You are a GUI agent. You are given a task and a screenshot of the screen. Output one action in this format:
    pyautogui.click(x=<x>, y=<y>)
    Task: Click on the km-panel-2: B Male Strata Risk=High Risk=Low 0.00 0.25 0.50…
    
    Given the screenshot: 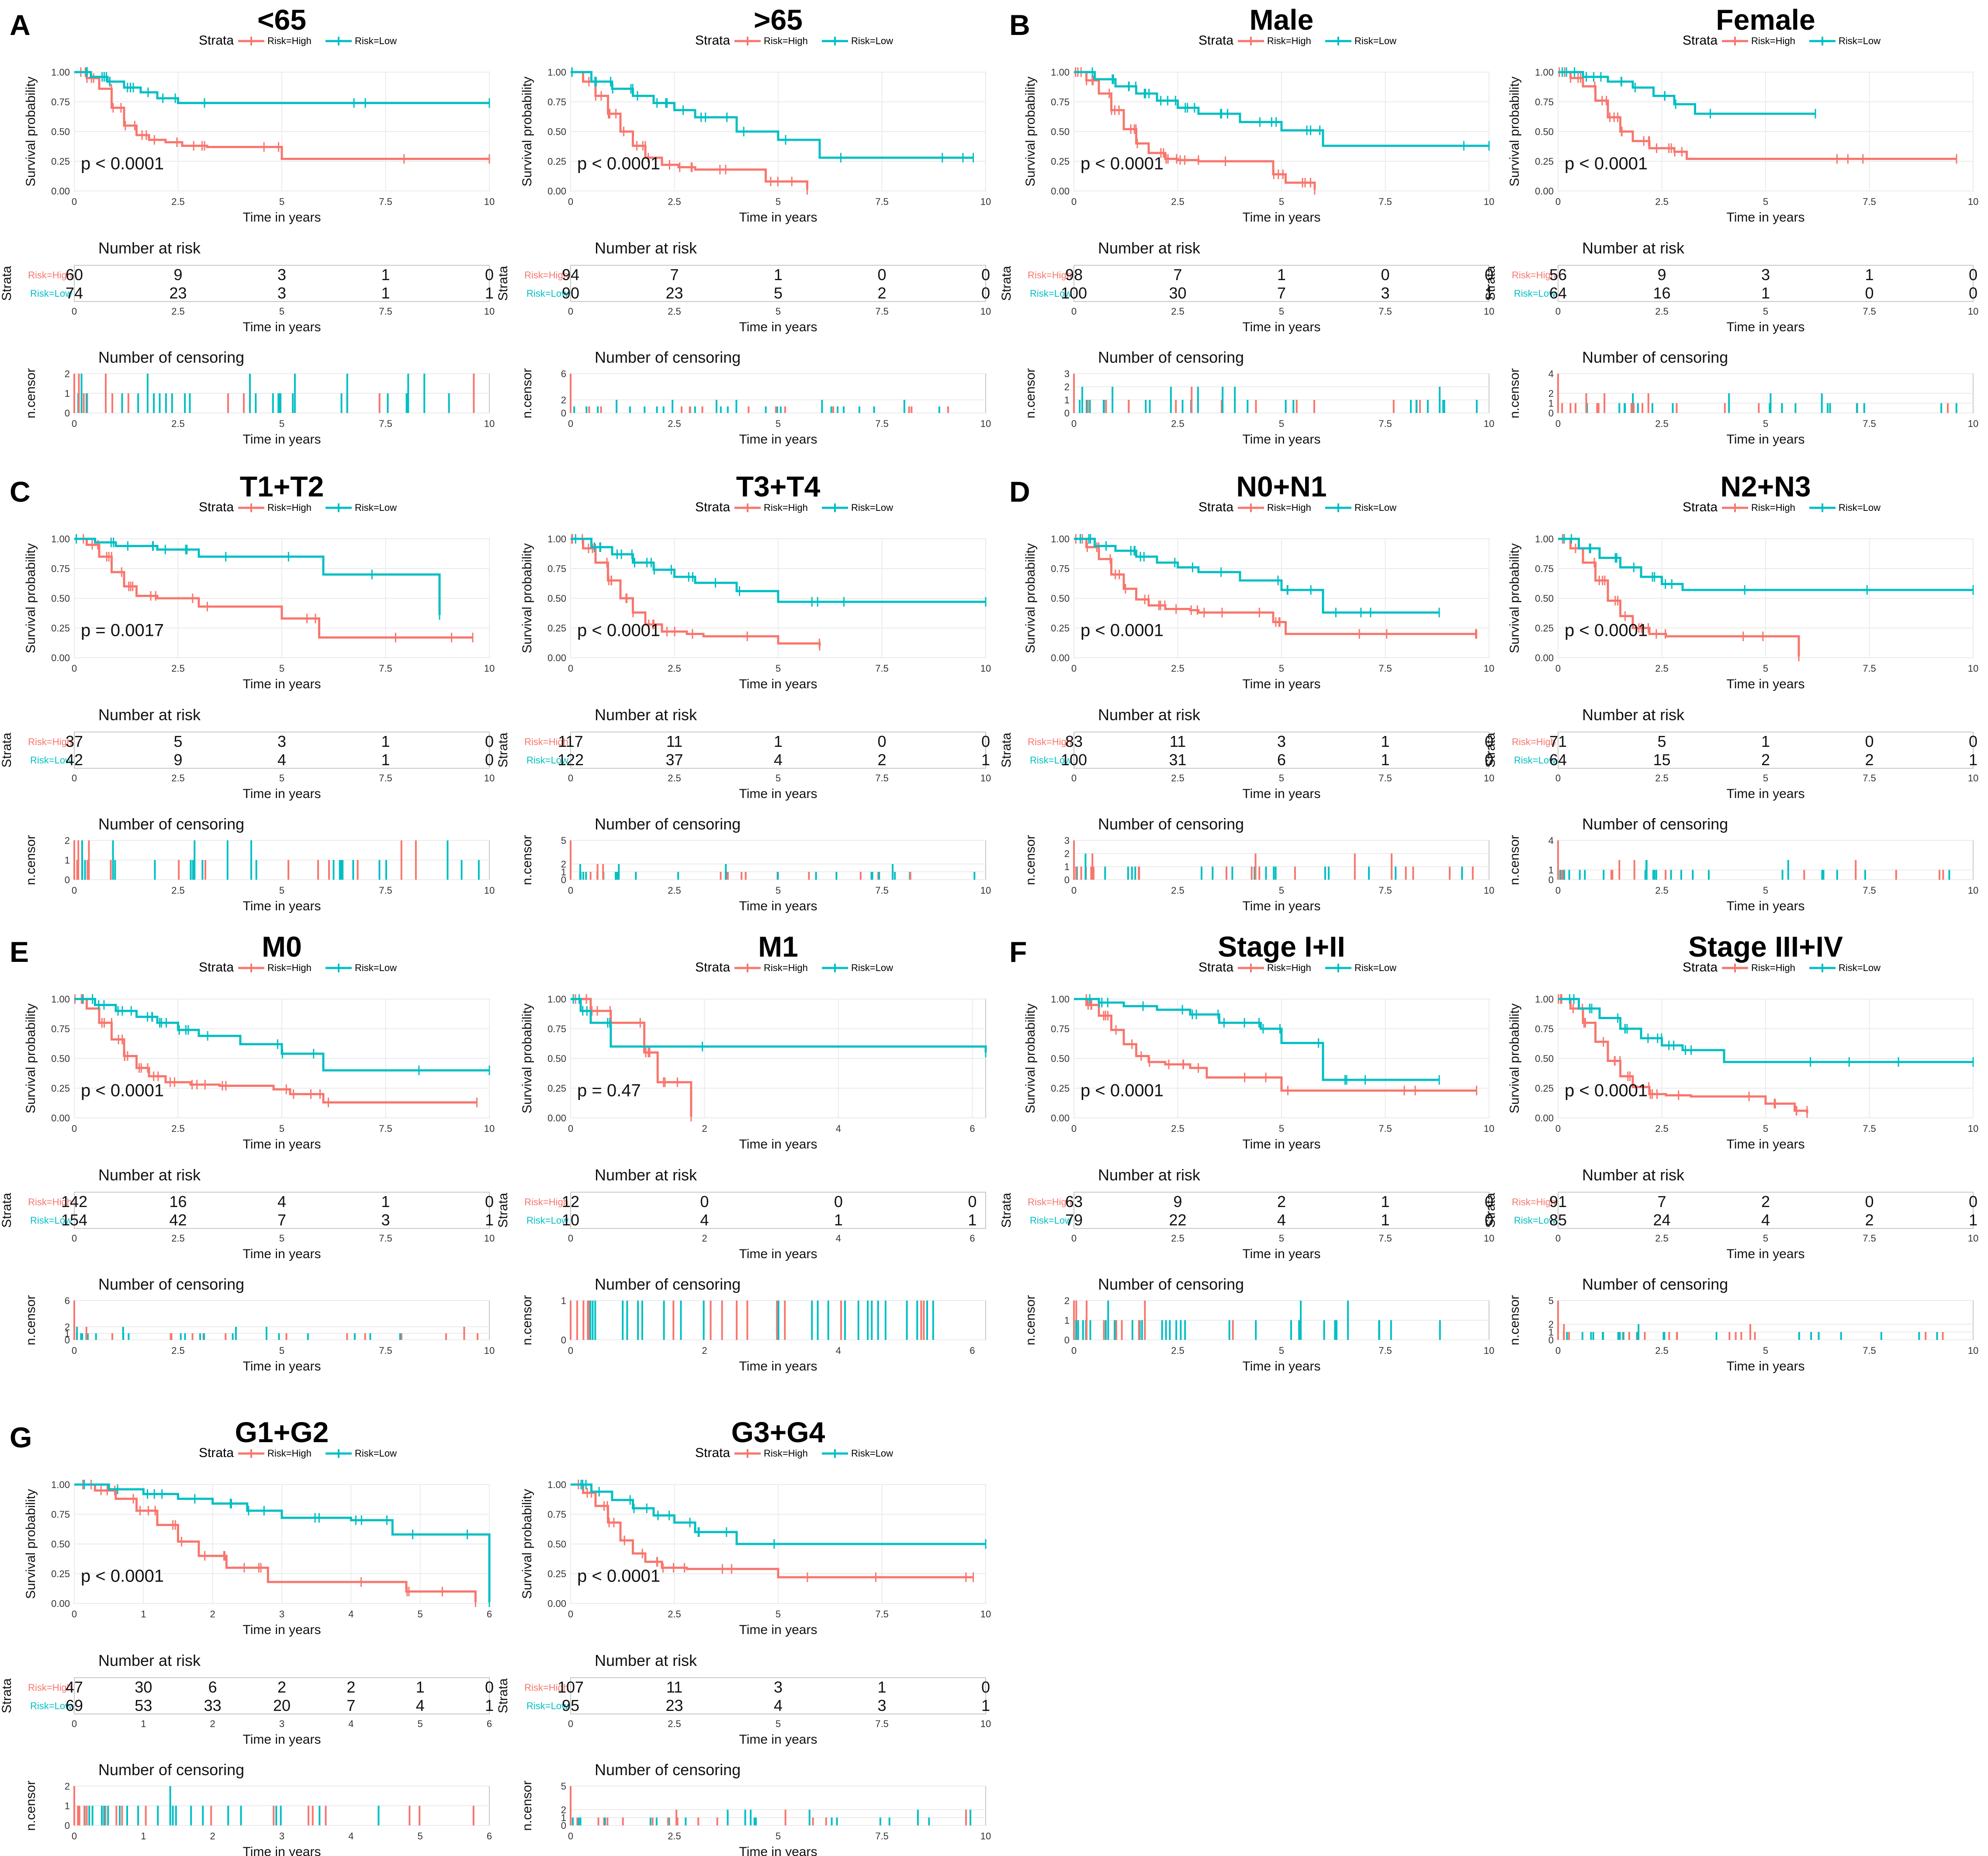 What is the action you would take?
    pyautogui.click(x=1246, y=225)
    